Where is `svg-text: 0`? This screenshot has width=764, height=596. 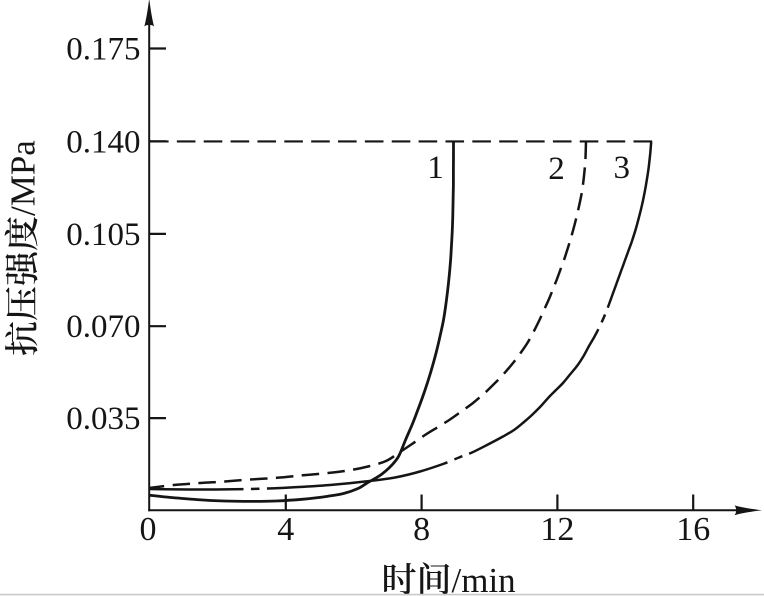 svg-text: 0 is located at coordinates (148, 529).